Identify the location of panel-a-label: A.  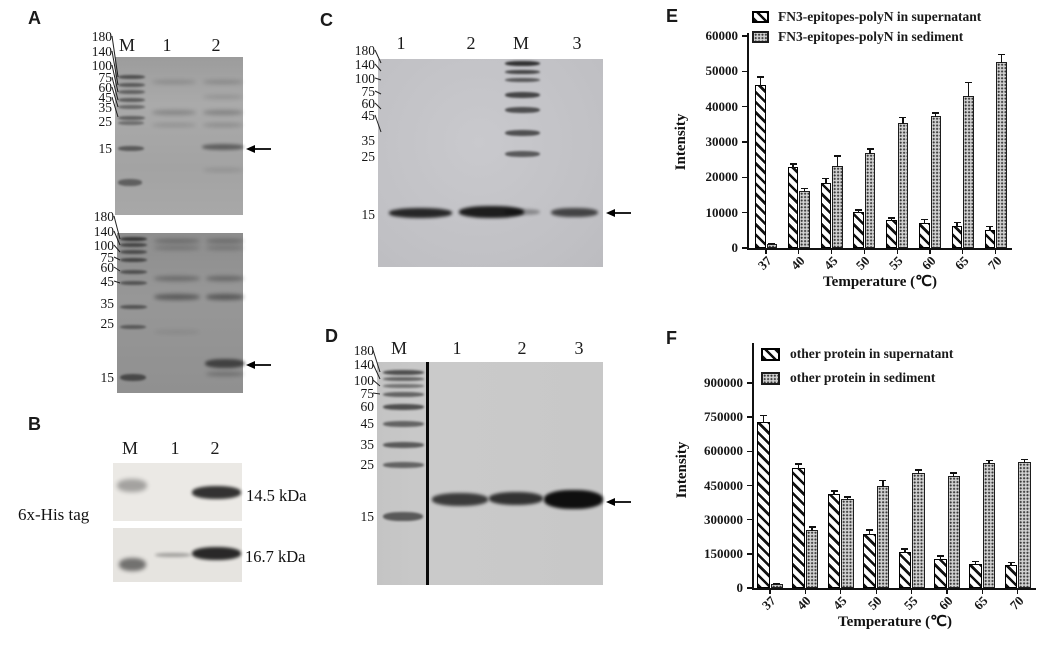
(34, 18).